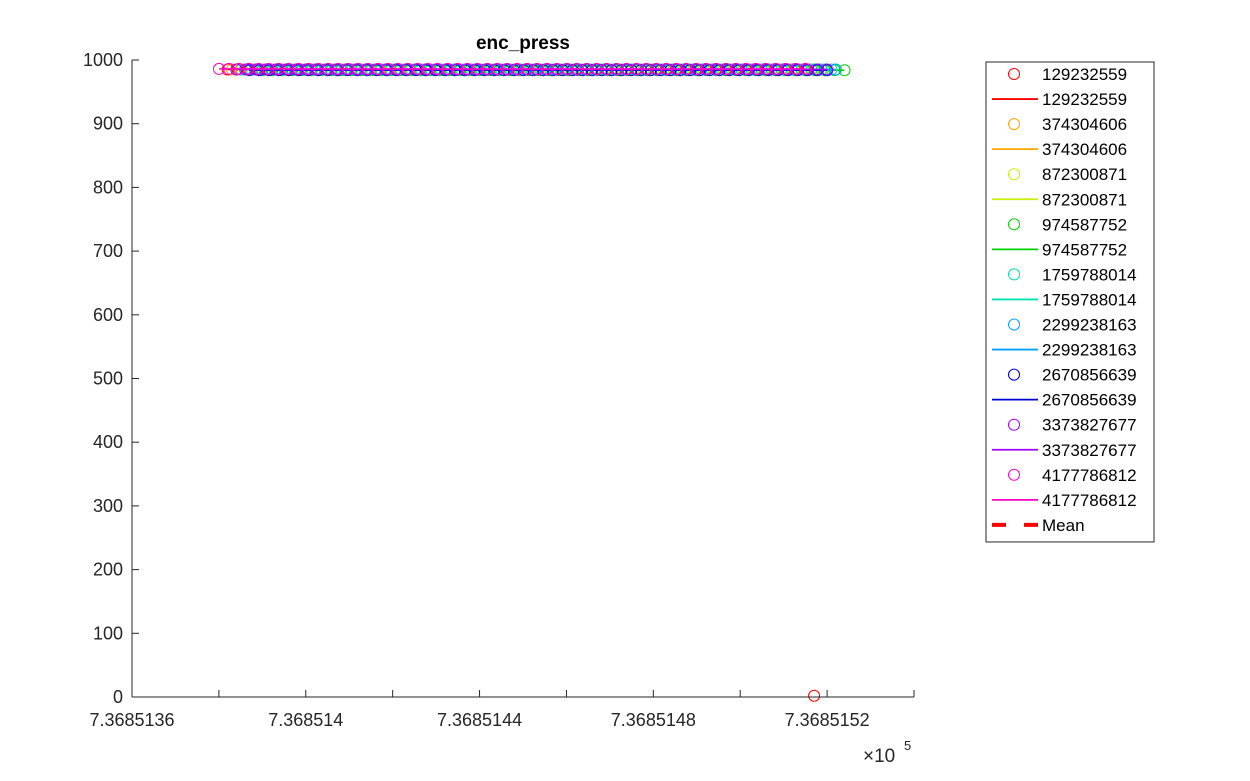  What do you see at coordinates (108, 633) in the screenshot?
I see `y-tick-label: 100` at bounding box center [108, 633].